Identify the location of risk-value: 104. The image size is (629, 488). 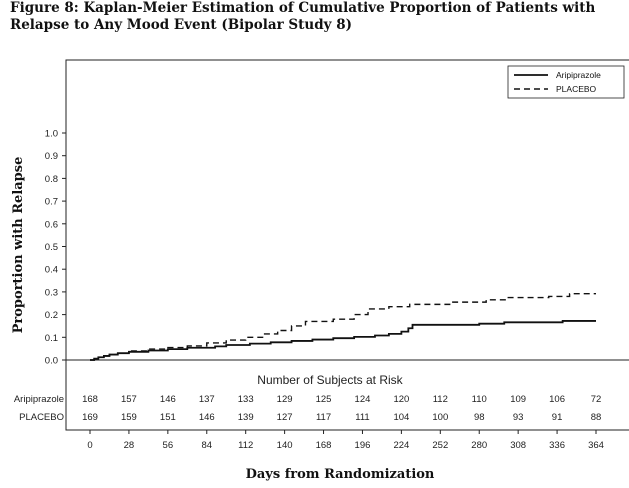
(401, 417).